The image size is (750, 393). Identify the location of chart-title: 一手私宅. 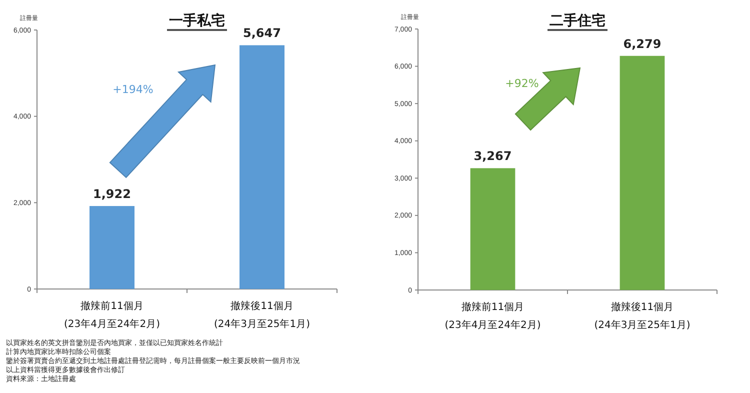
(197, 20).